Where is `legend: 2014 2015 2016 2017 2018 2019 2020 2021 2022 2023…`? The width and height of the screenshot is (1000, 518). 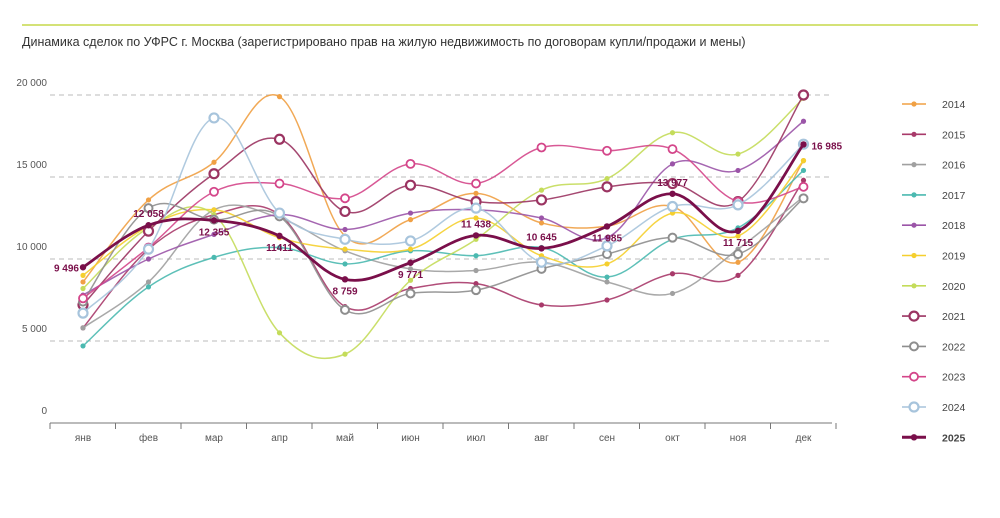 legend: 2014 2015 2016 2017 2018 2019 2020 2021 2022 2023… is located at coordinates (934, 271).